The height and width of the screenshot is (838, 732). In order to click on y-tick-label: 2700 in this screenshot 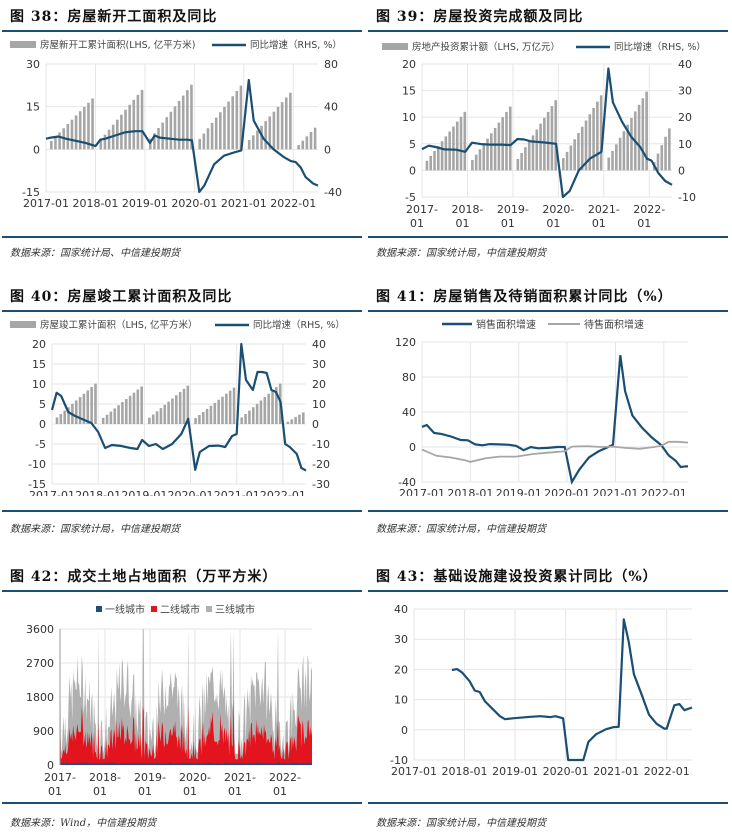, I will do `click(40, 663)`.